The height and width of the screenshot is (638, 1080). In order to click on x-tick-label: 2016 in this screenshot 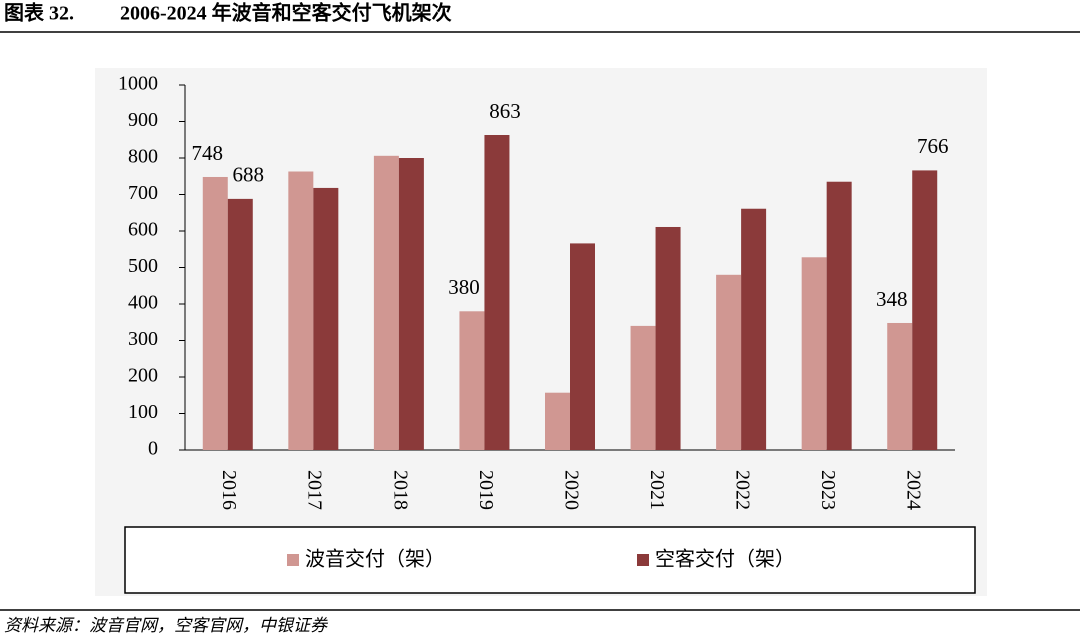, I will do `click(229, 490)`.